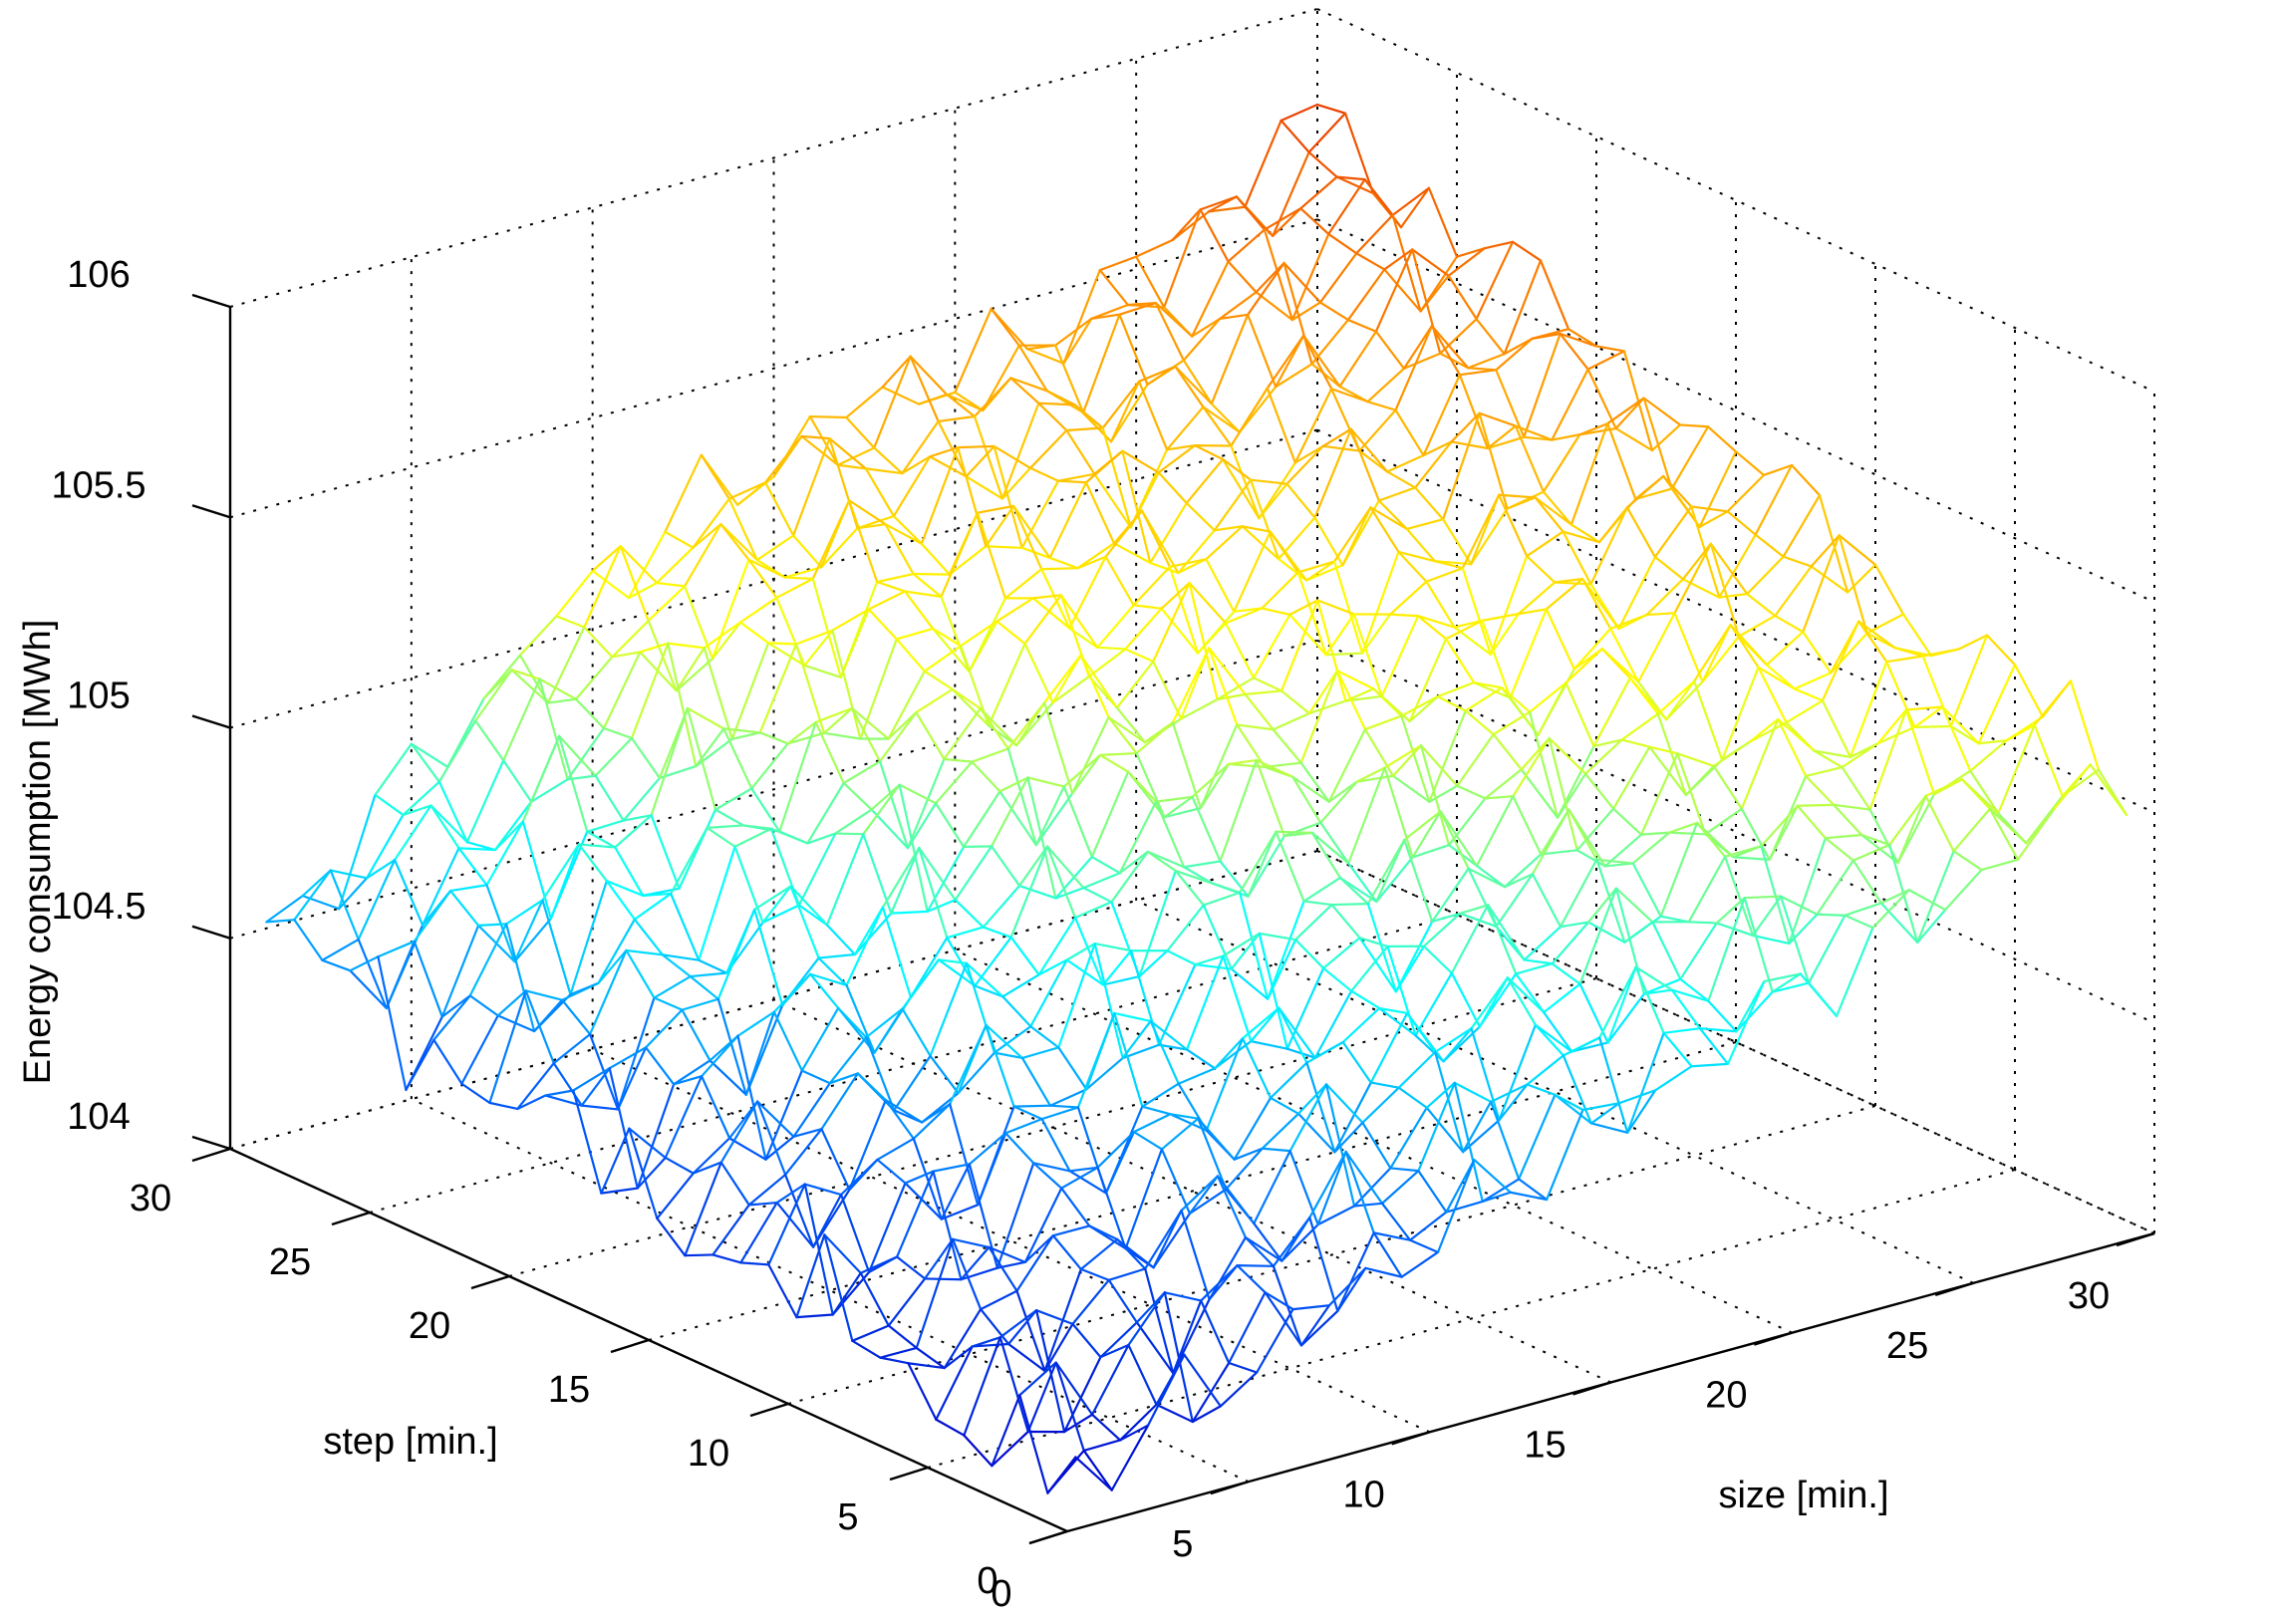 This screenshot has height=1624, width=2274. What do you see at coordinates (2135, 1239) in the screenshot?
I see `x-tick-mark` at bounding box center [2135, 1239].